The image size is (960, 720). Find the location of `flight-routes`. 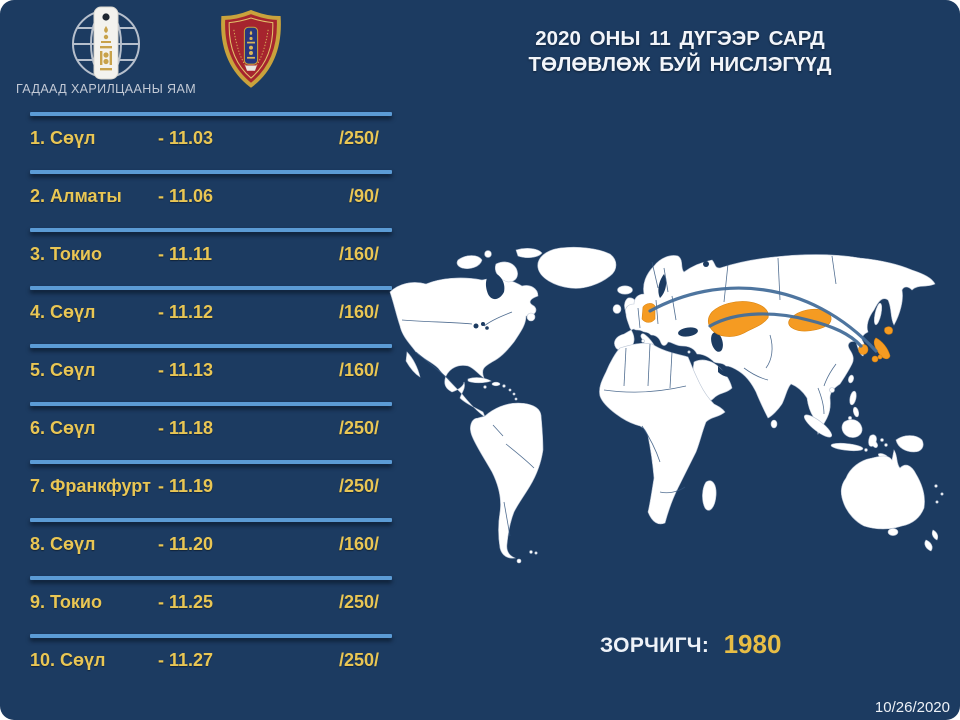

flight-routes is located at coordinates (763, 319).